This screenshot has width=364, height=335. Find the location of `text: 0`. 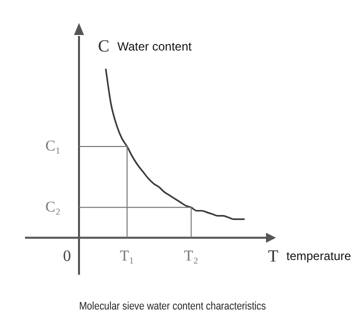

text: 0 is located at coordinates (67, 257).